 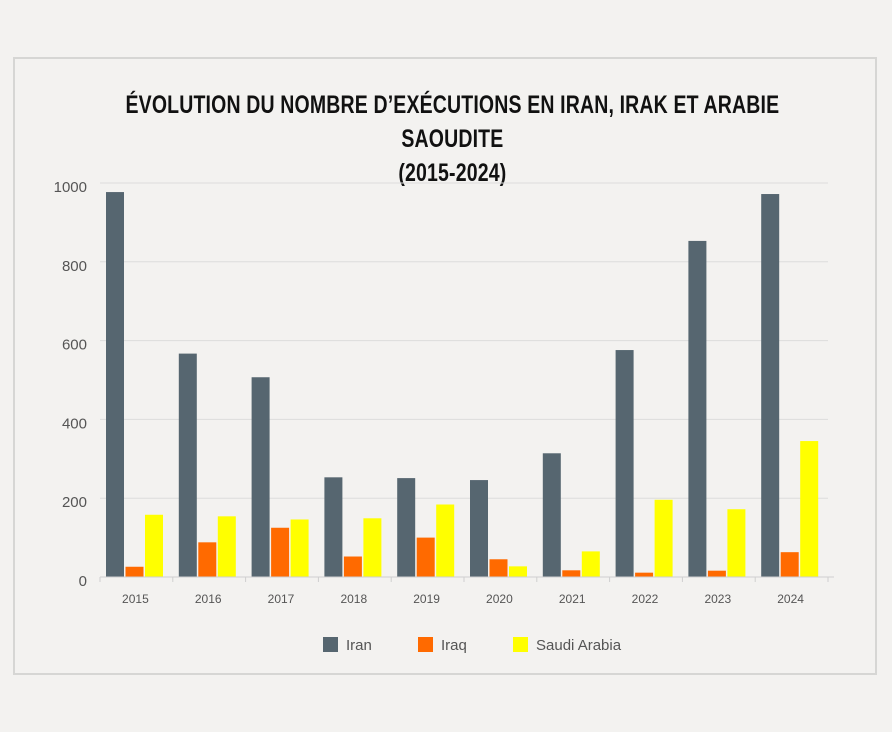 What do you see at coordinates (499, 599) in the screenshot?
I see `x-tick-label: 2020` at bounding box center [499, 599].